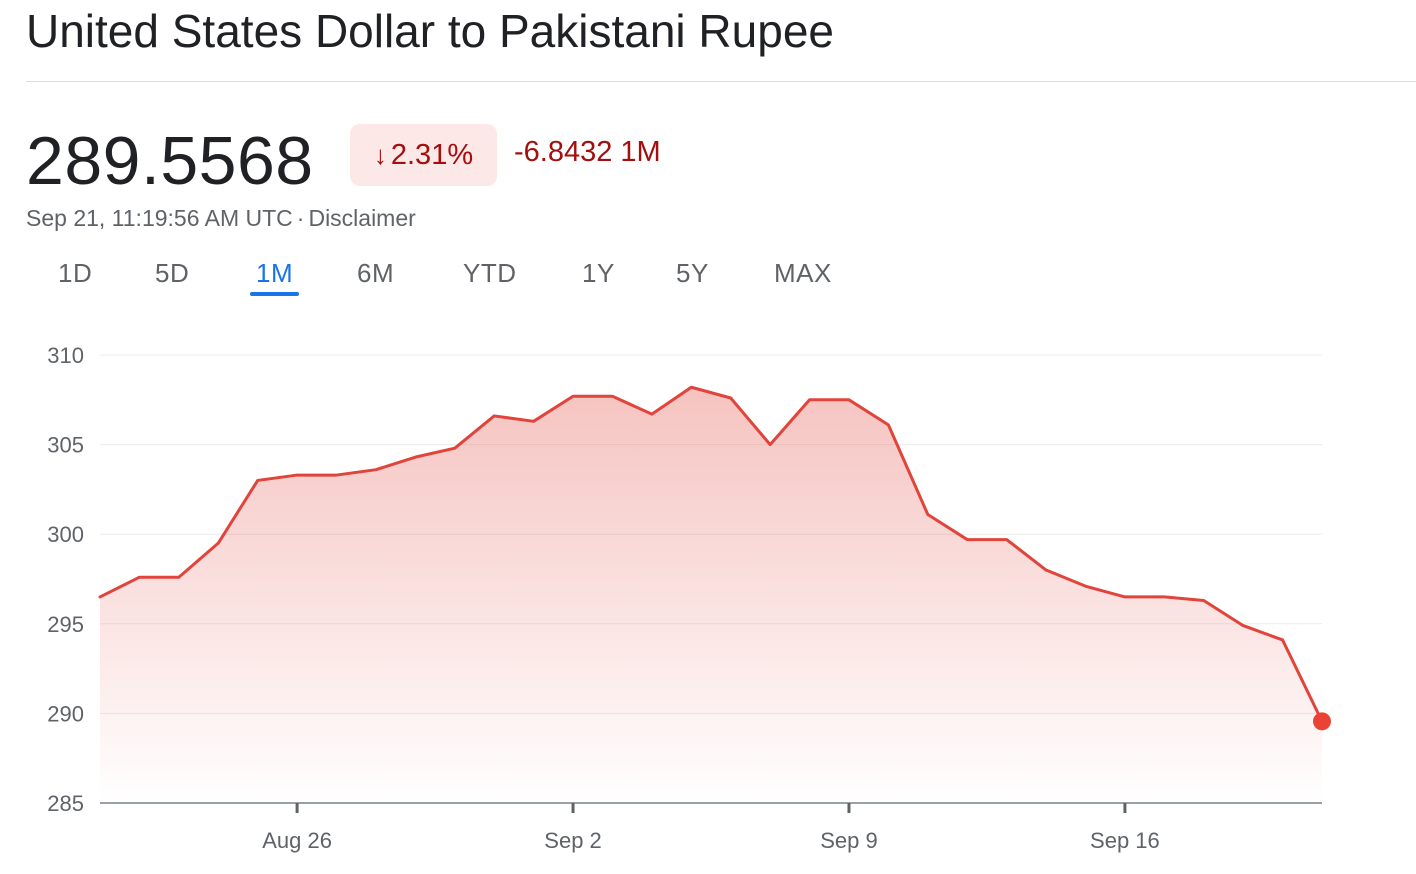  I want to click on y-tick-label: 305, so click(65, 445).